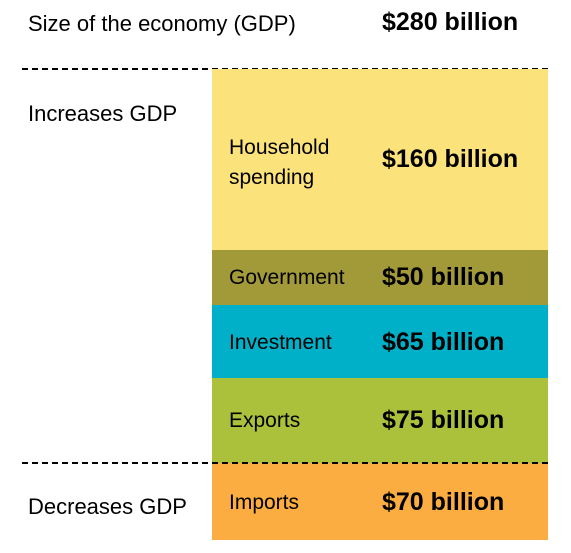  What do you see at coordinates (380, 277) in the screenshot?
I see `government-block: Government $50 billion` at bounding box center [380, 277].